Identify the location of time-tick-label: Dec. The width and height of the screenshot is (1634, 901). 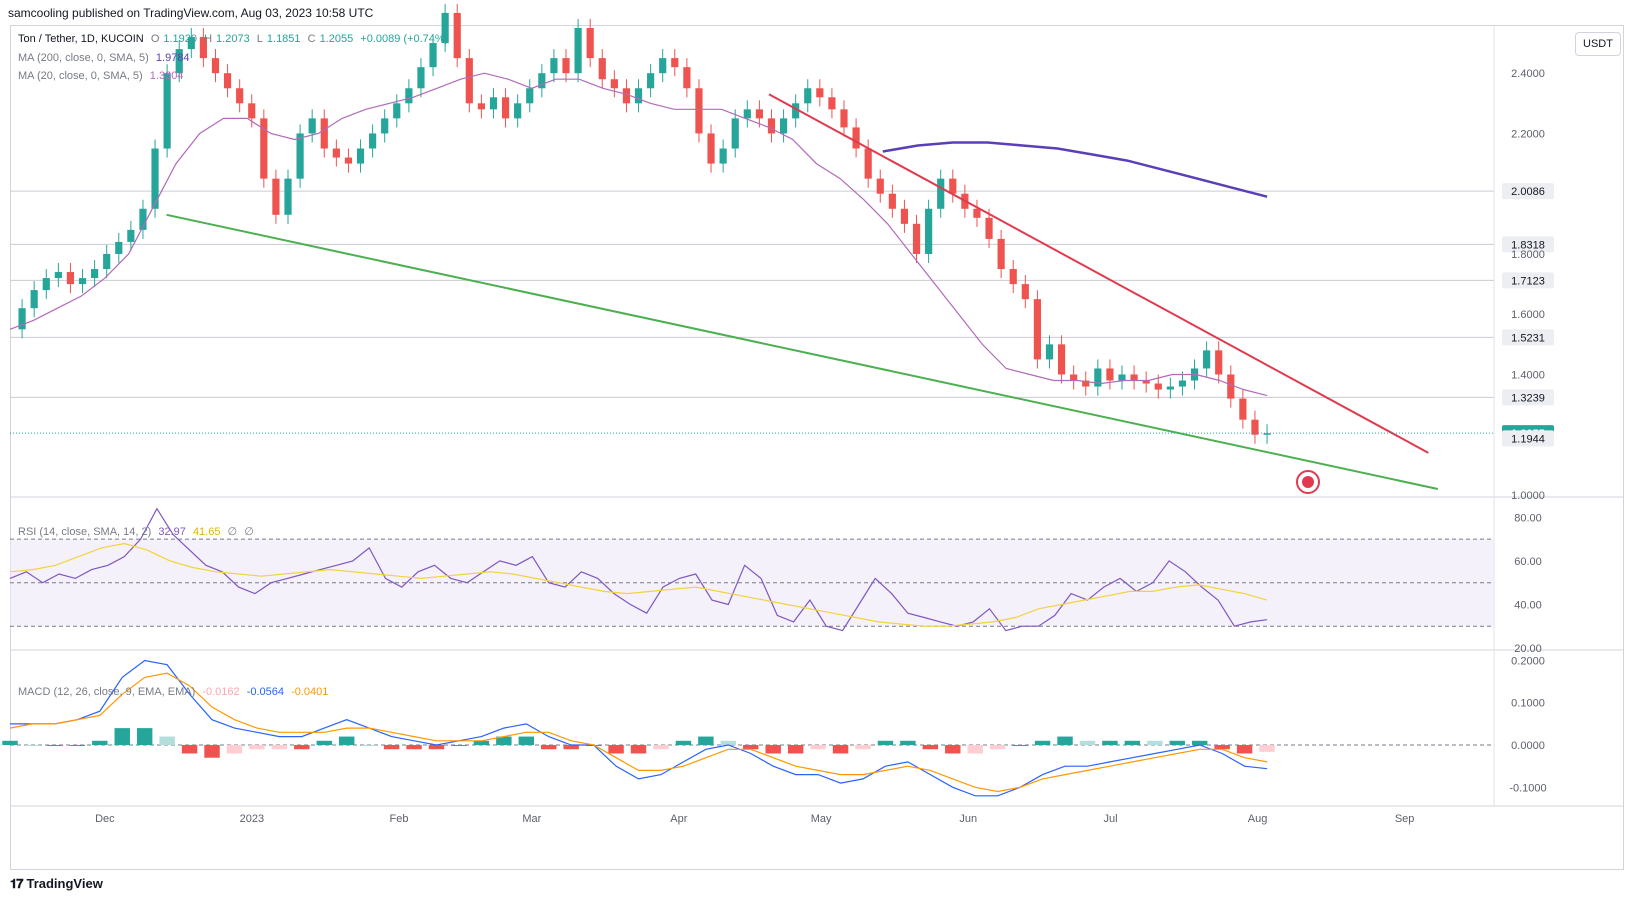
(105, 819).